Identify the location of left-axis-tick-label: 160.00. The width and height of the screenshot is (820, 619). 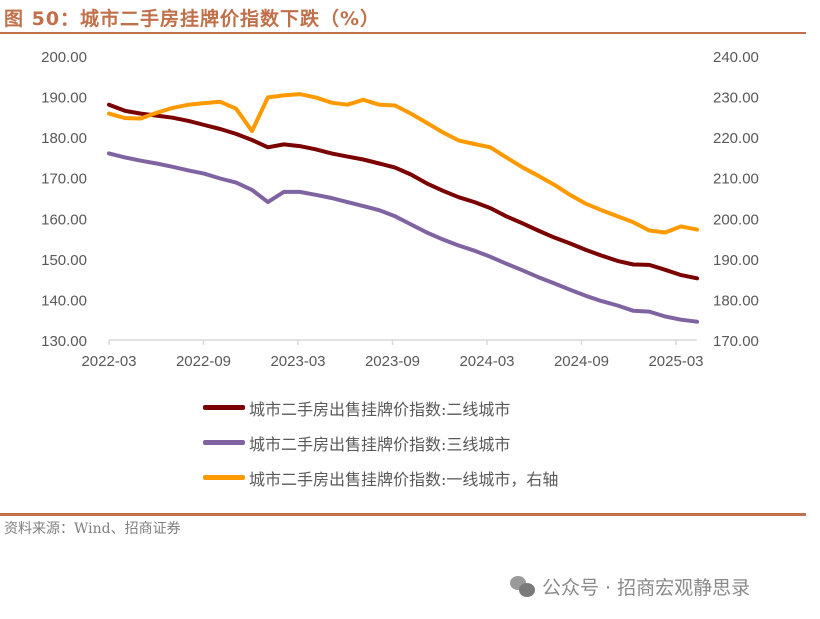
(64, 219).